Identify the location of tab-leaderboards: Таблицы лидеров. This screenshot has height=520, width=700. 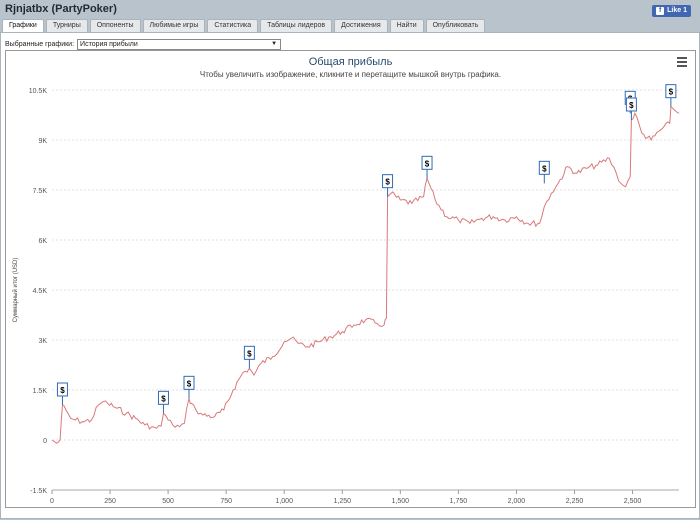
(296, 25).